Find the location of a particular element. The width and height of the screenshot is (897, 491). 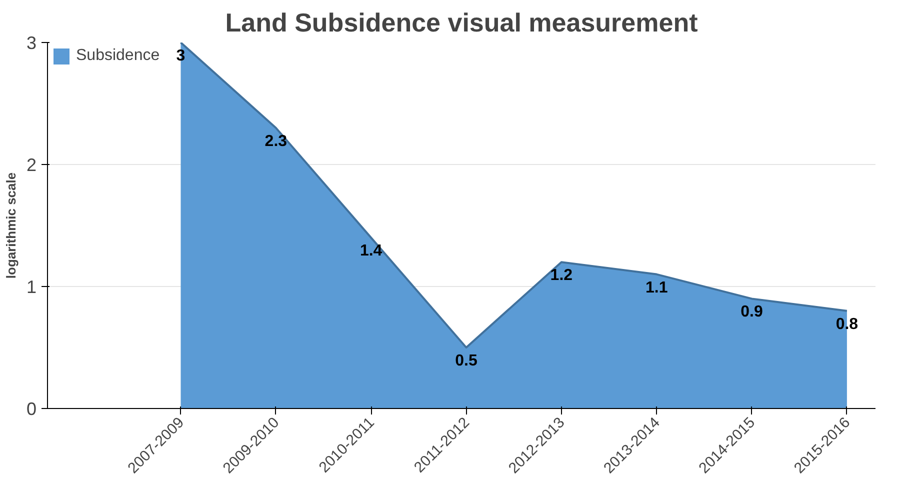

data-label: 0.9 is located at coordinates (751, 312).